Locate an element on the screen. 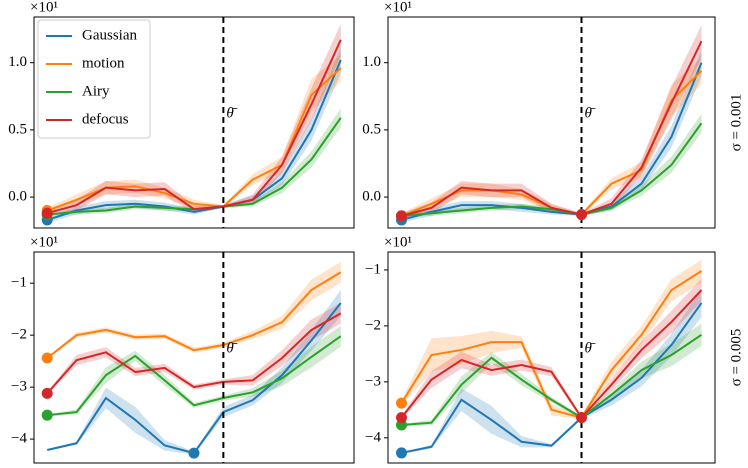  legend: Gaussian motion Airy defocus is located at coordinates (94, 79).